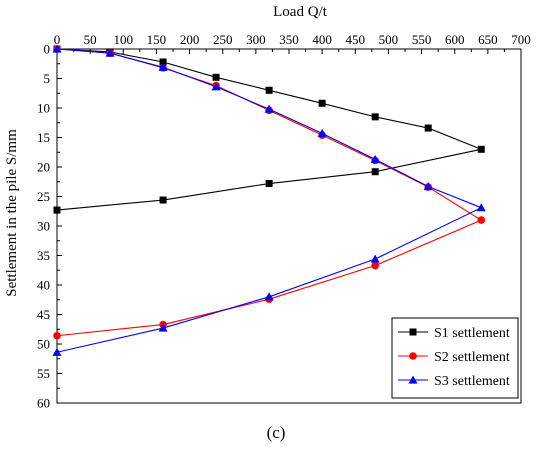  I want to click on y-axis-title: Settlement in the pile S/mm, so click(12, 213).